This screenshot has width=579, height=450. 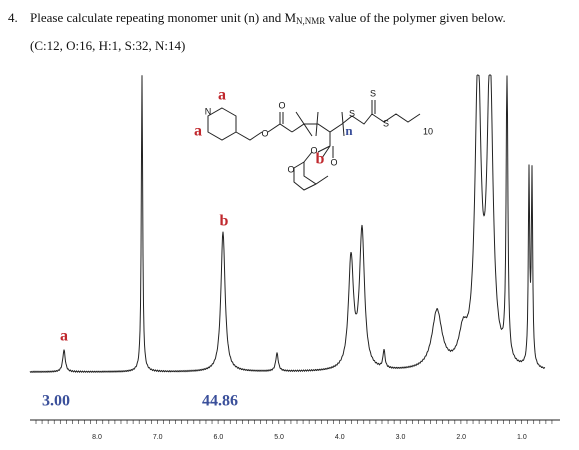 I want to click on pyridine-ring, so click(x=222, y=124).